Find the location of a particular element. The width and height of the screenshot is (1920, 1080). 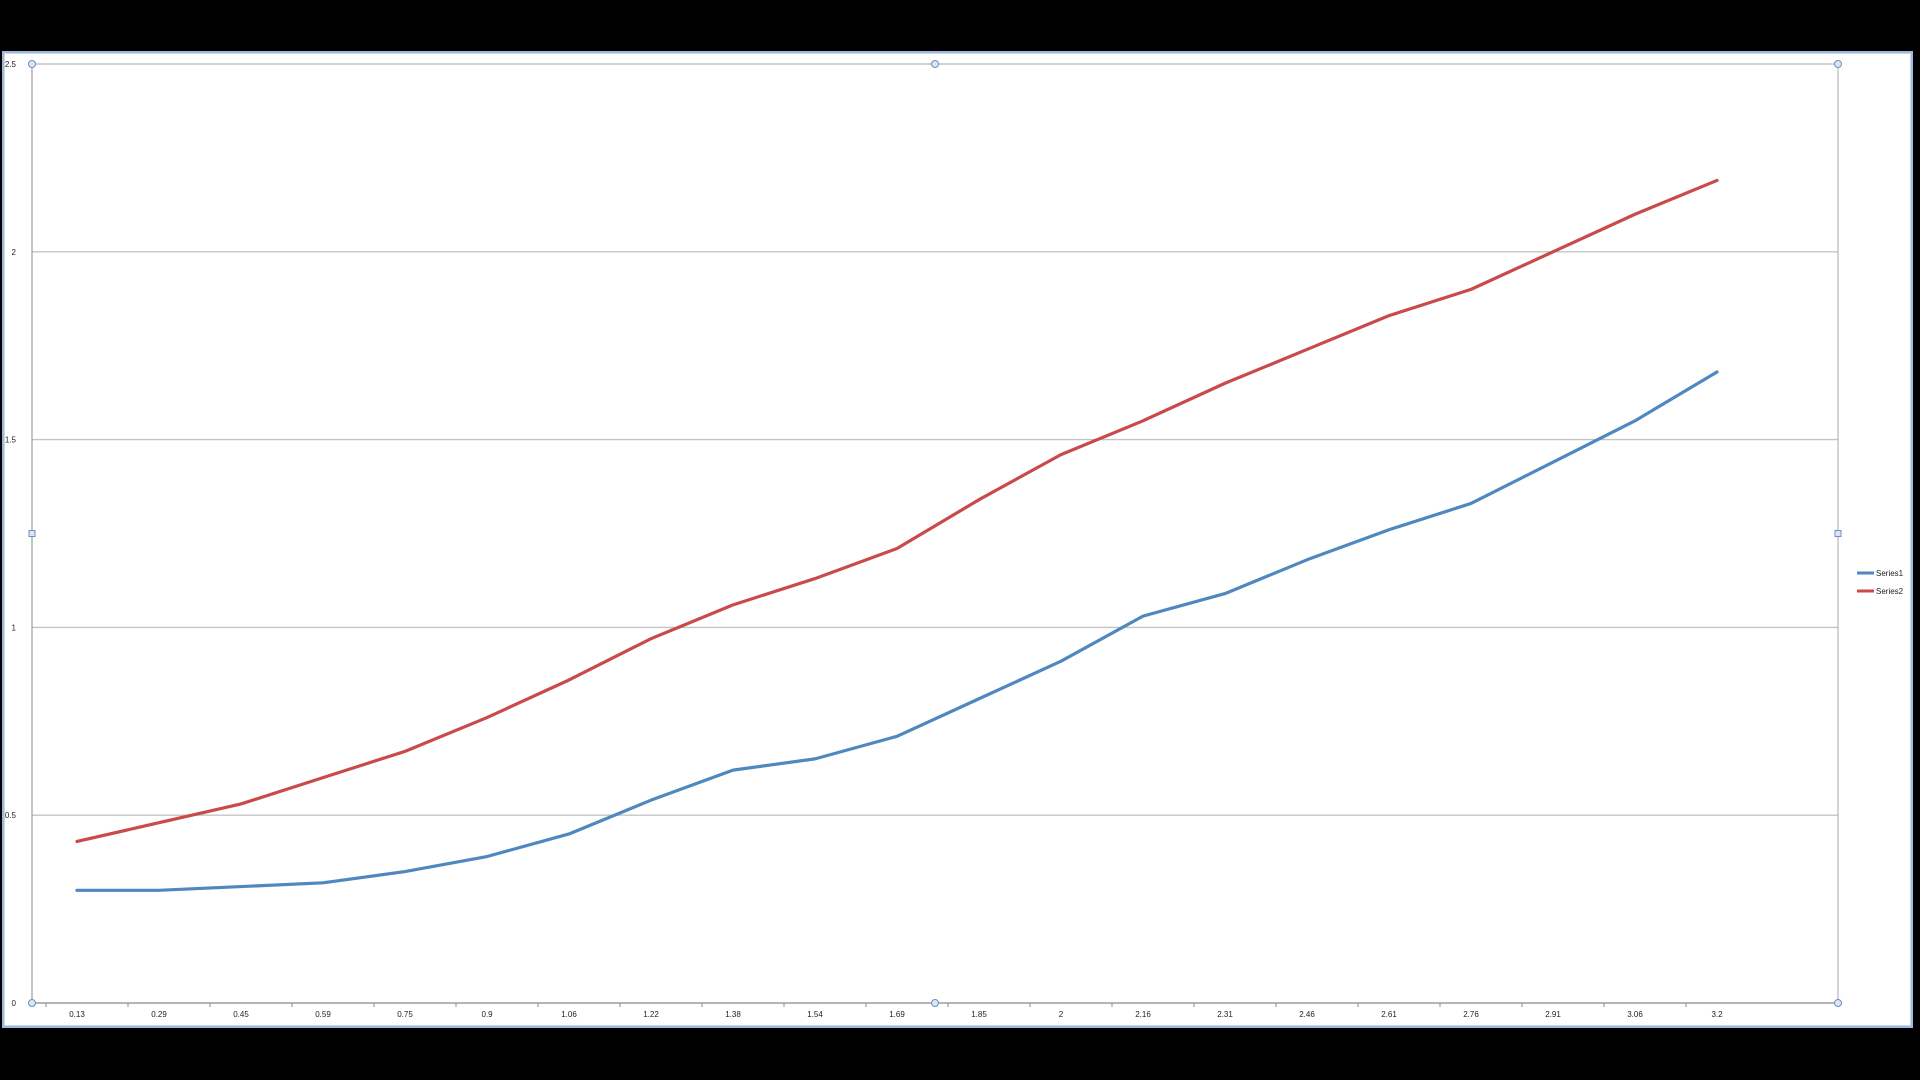

x-tick-label: 2.31 is located at coordinates (1225, 1014).